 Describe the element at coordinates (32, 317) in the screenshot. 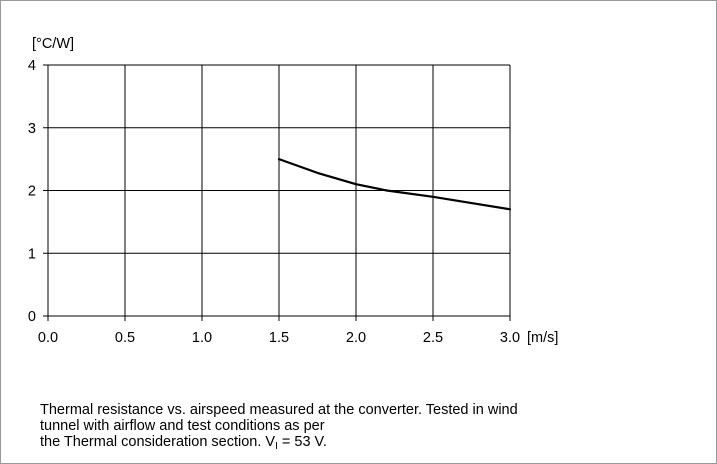

I see `y-tick-label: 0` at that location.